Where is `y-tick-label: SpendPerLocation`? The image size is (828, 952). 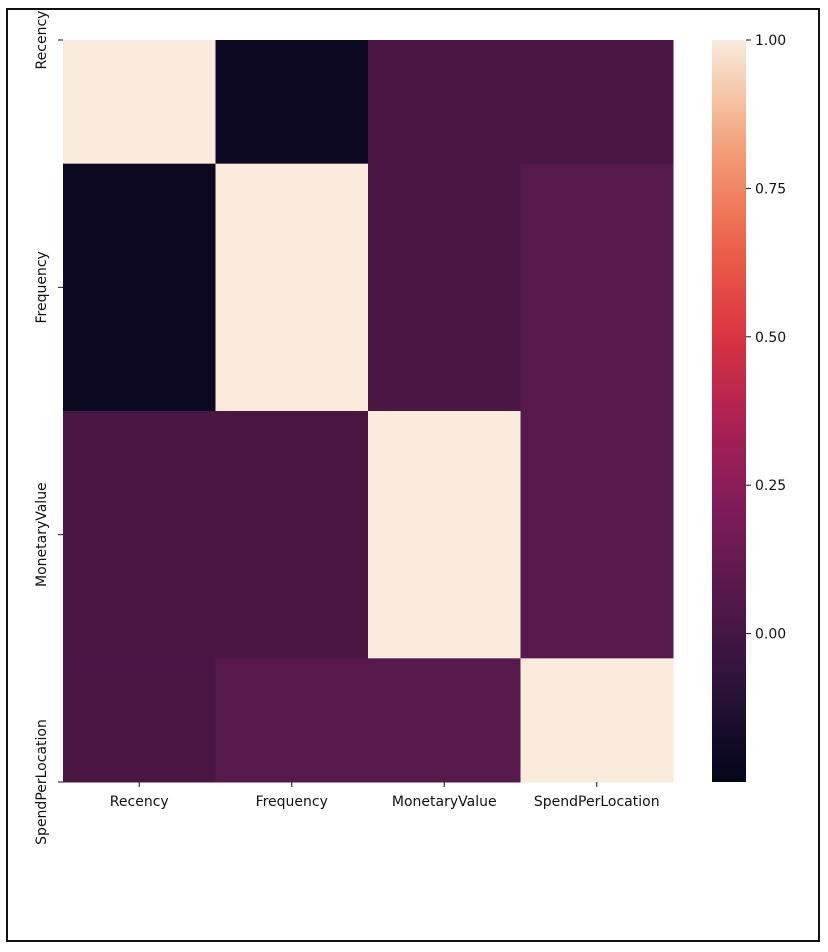 y-tick-label: SpendPerLocation is located at coordinates (42, 782).